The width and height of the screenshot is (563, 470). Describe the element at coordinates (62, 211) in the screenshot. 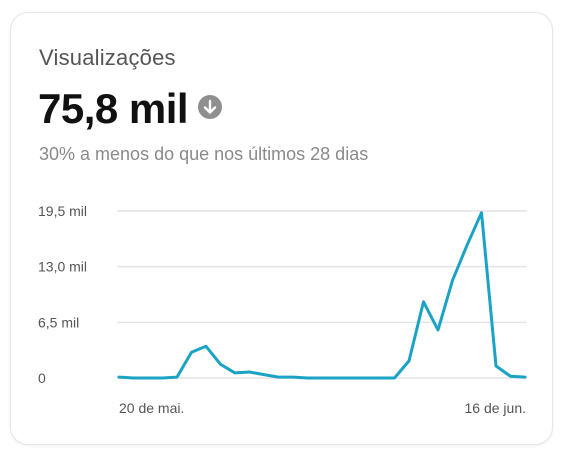

I see `y-tick-label: 19,5 mil` at that location.